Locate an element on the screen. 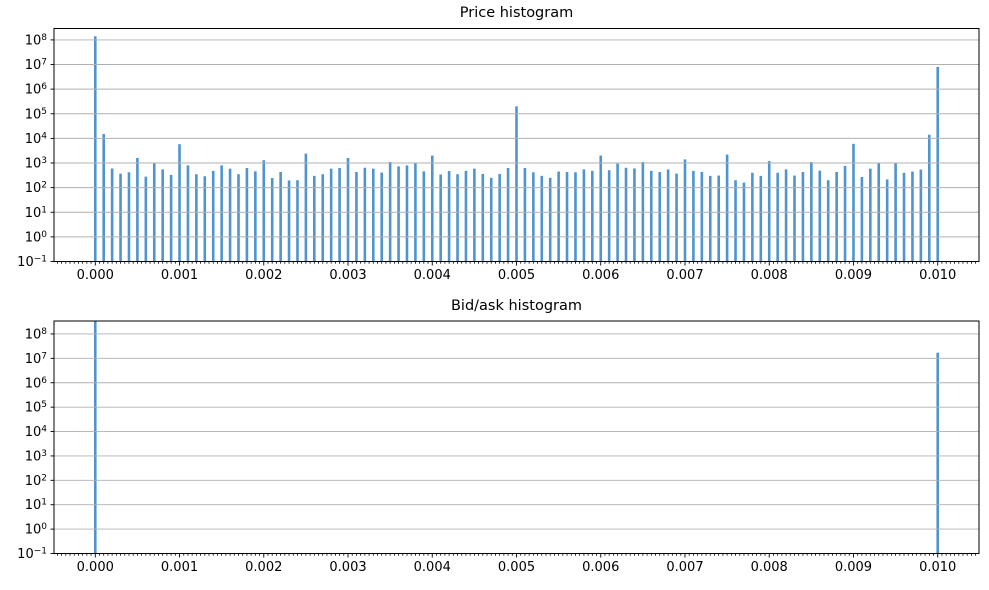  x-tick-label: 0.007 is located at coordinates (684, 567).